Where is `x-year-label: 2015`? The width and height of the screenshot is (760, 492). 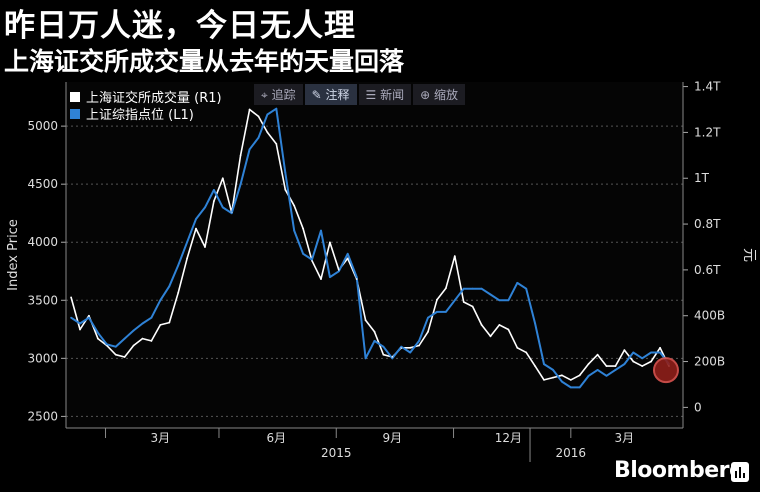
x-year-label: 2015 is located at coordinates (336, 453).